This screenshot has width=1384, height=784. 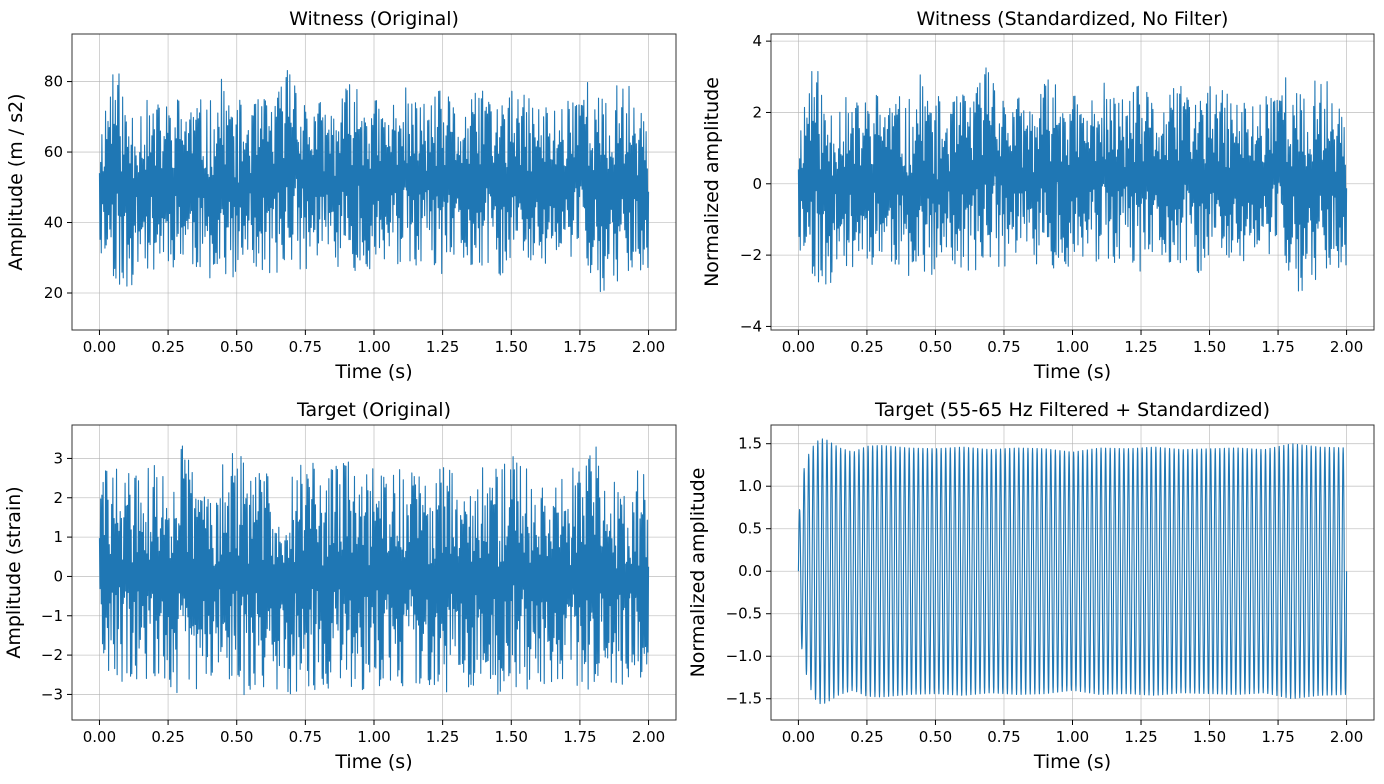 I want to click on y-tick-label: 20, so click(x=53, y=293).